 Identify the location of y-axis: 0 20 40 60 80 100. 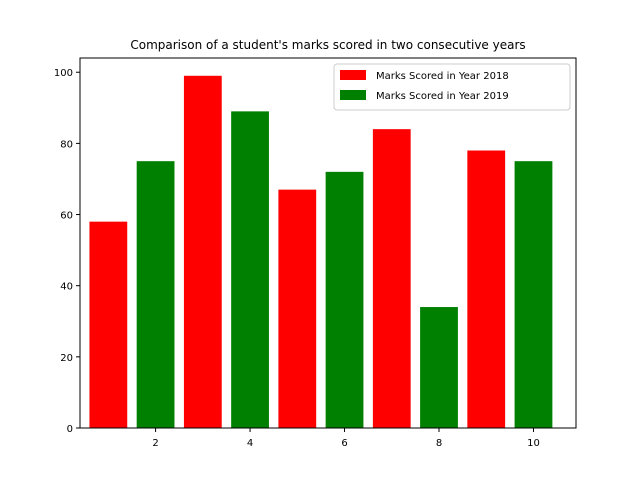
(67, 251).